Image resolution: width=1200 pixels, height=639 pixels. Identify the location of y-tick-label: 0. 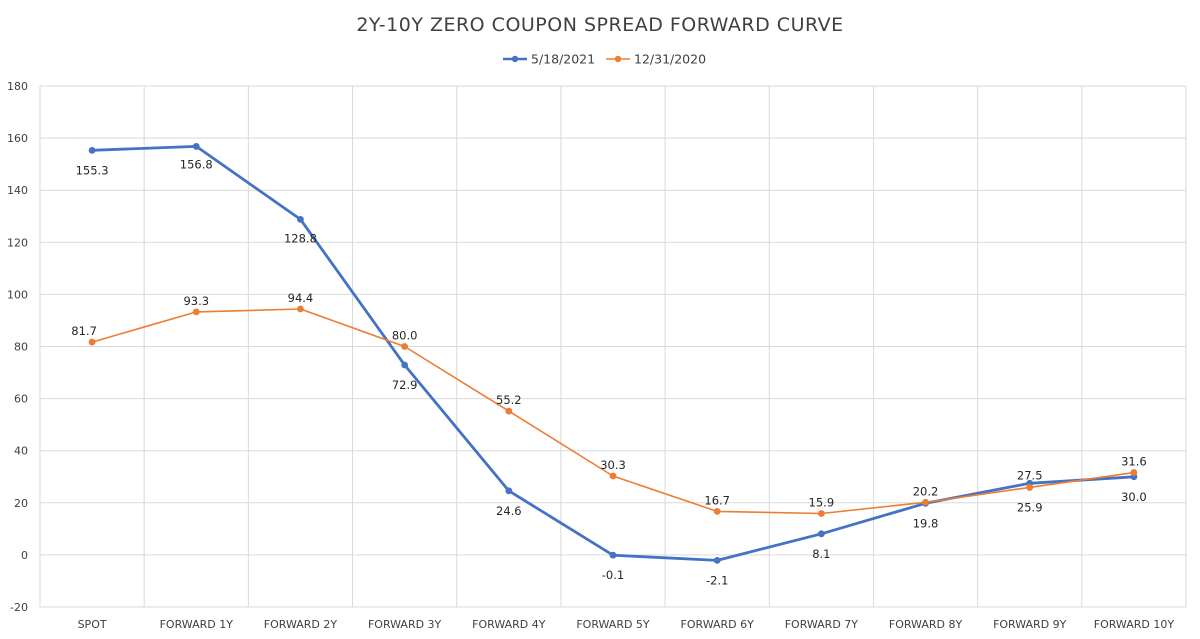
(24, 555).